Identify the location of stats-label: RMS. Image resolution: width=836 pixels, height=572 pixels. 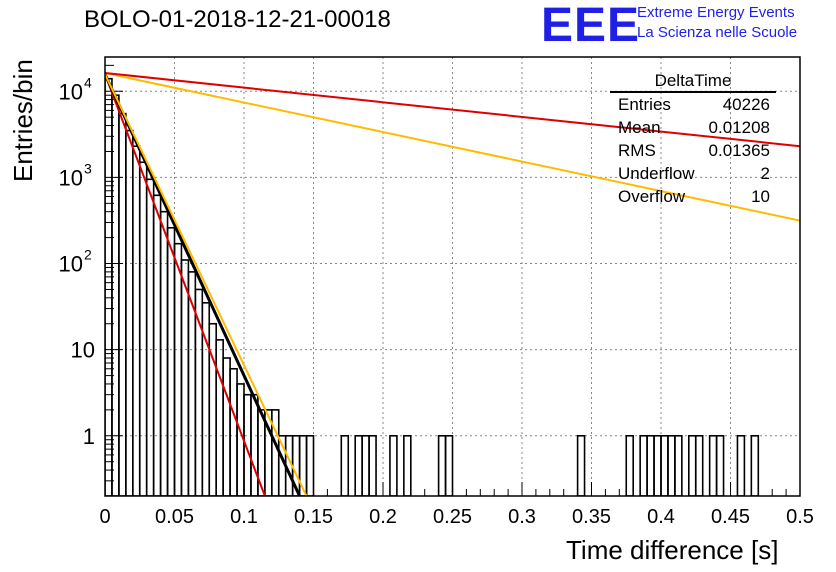
(637, 150).